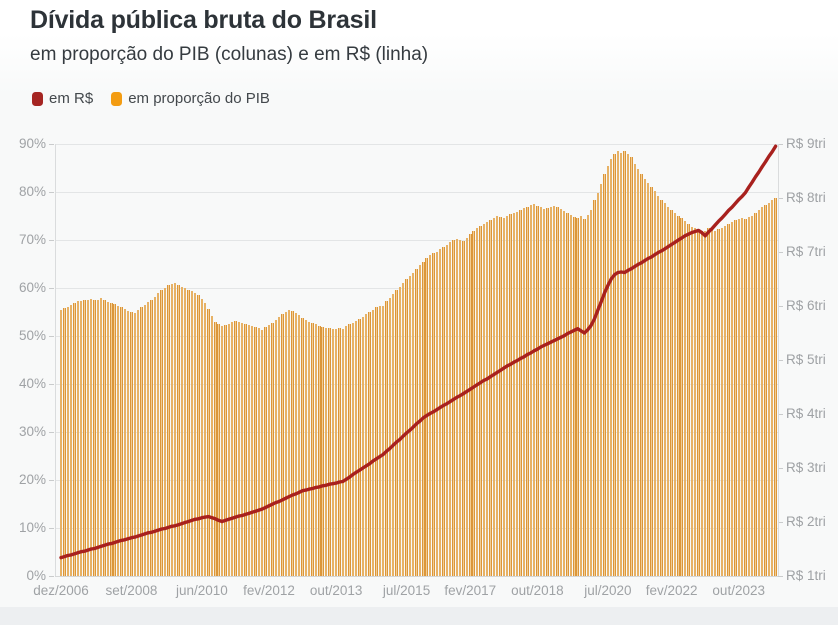 The image size is (838, 625). What do you see at coordinates (336, 590) in the screenshot?
I see `x-tick-label: out/2013` at bounding box center [336, 590].